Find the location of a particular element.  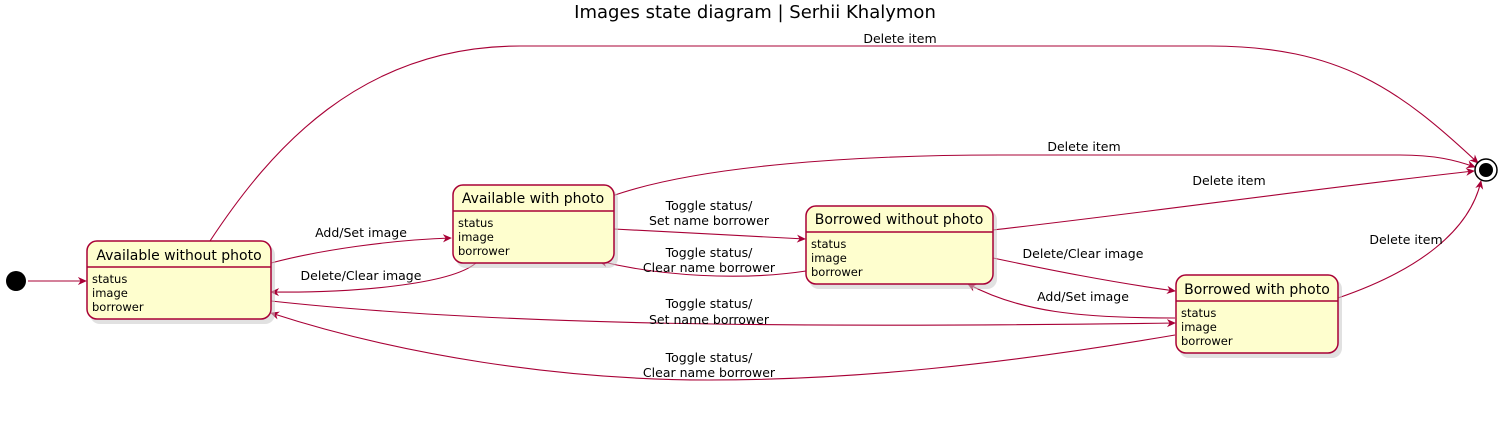

edge-label-bwp-to-end: Delete item is located at coordinates (1228, 180).